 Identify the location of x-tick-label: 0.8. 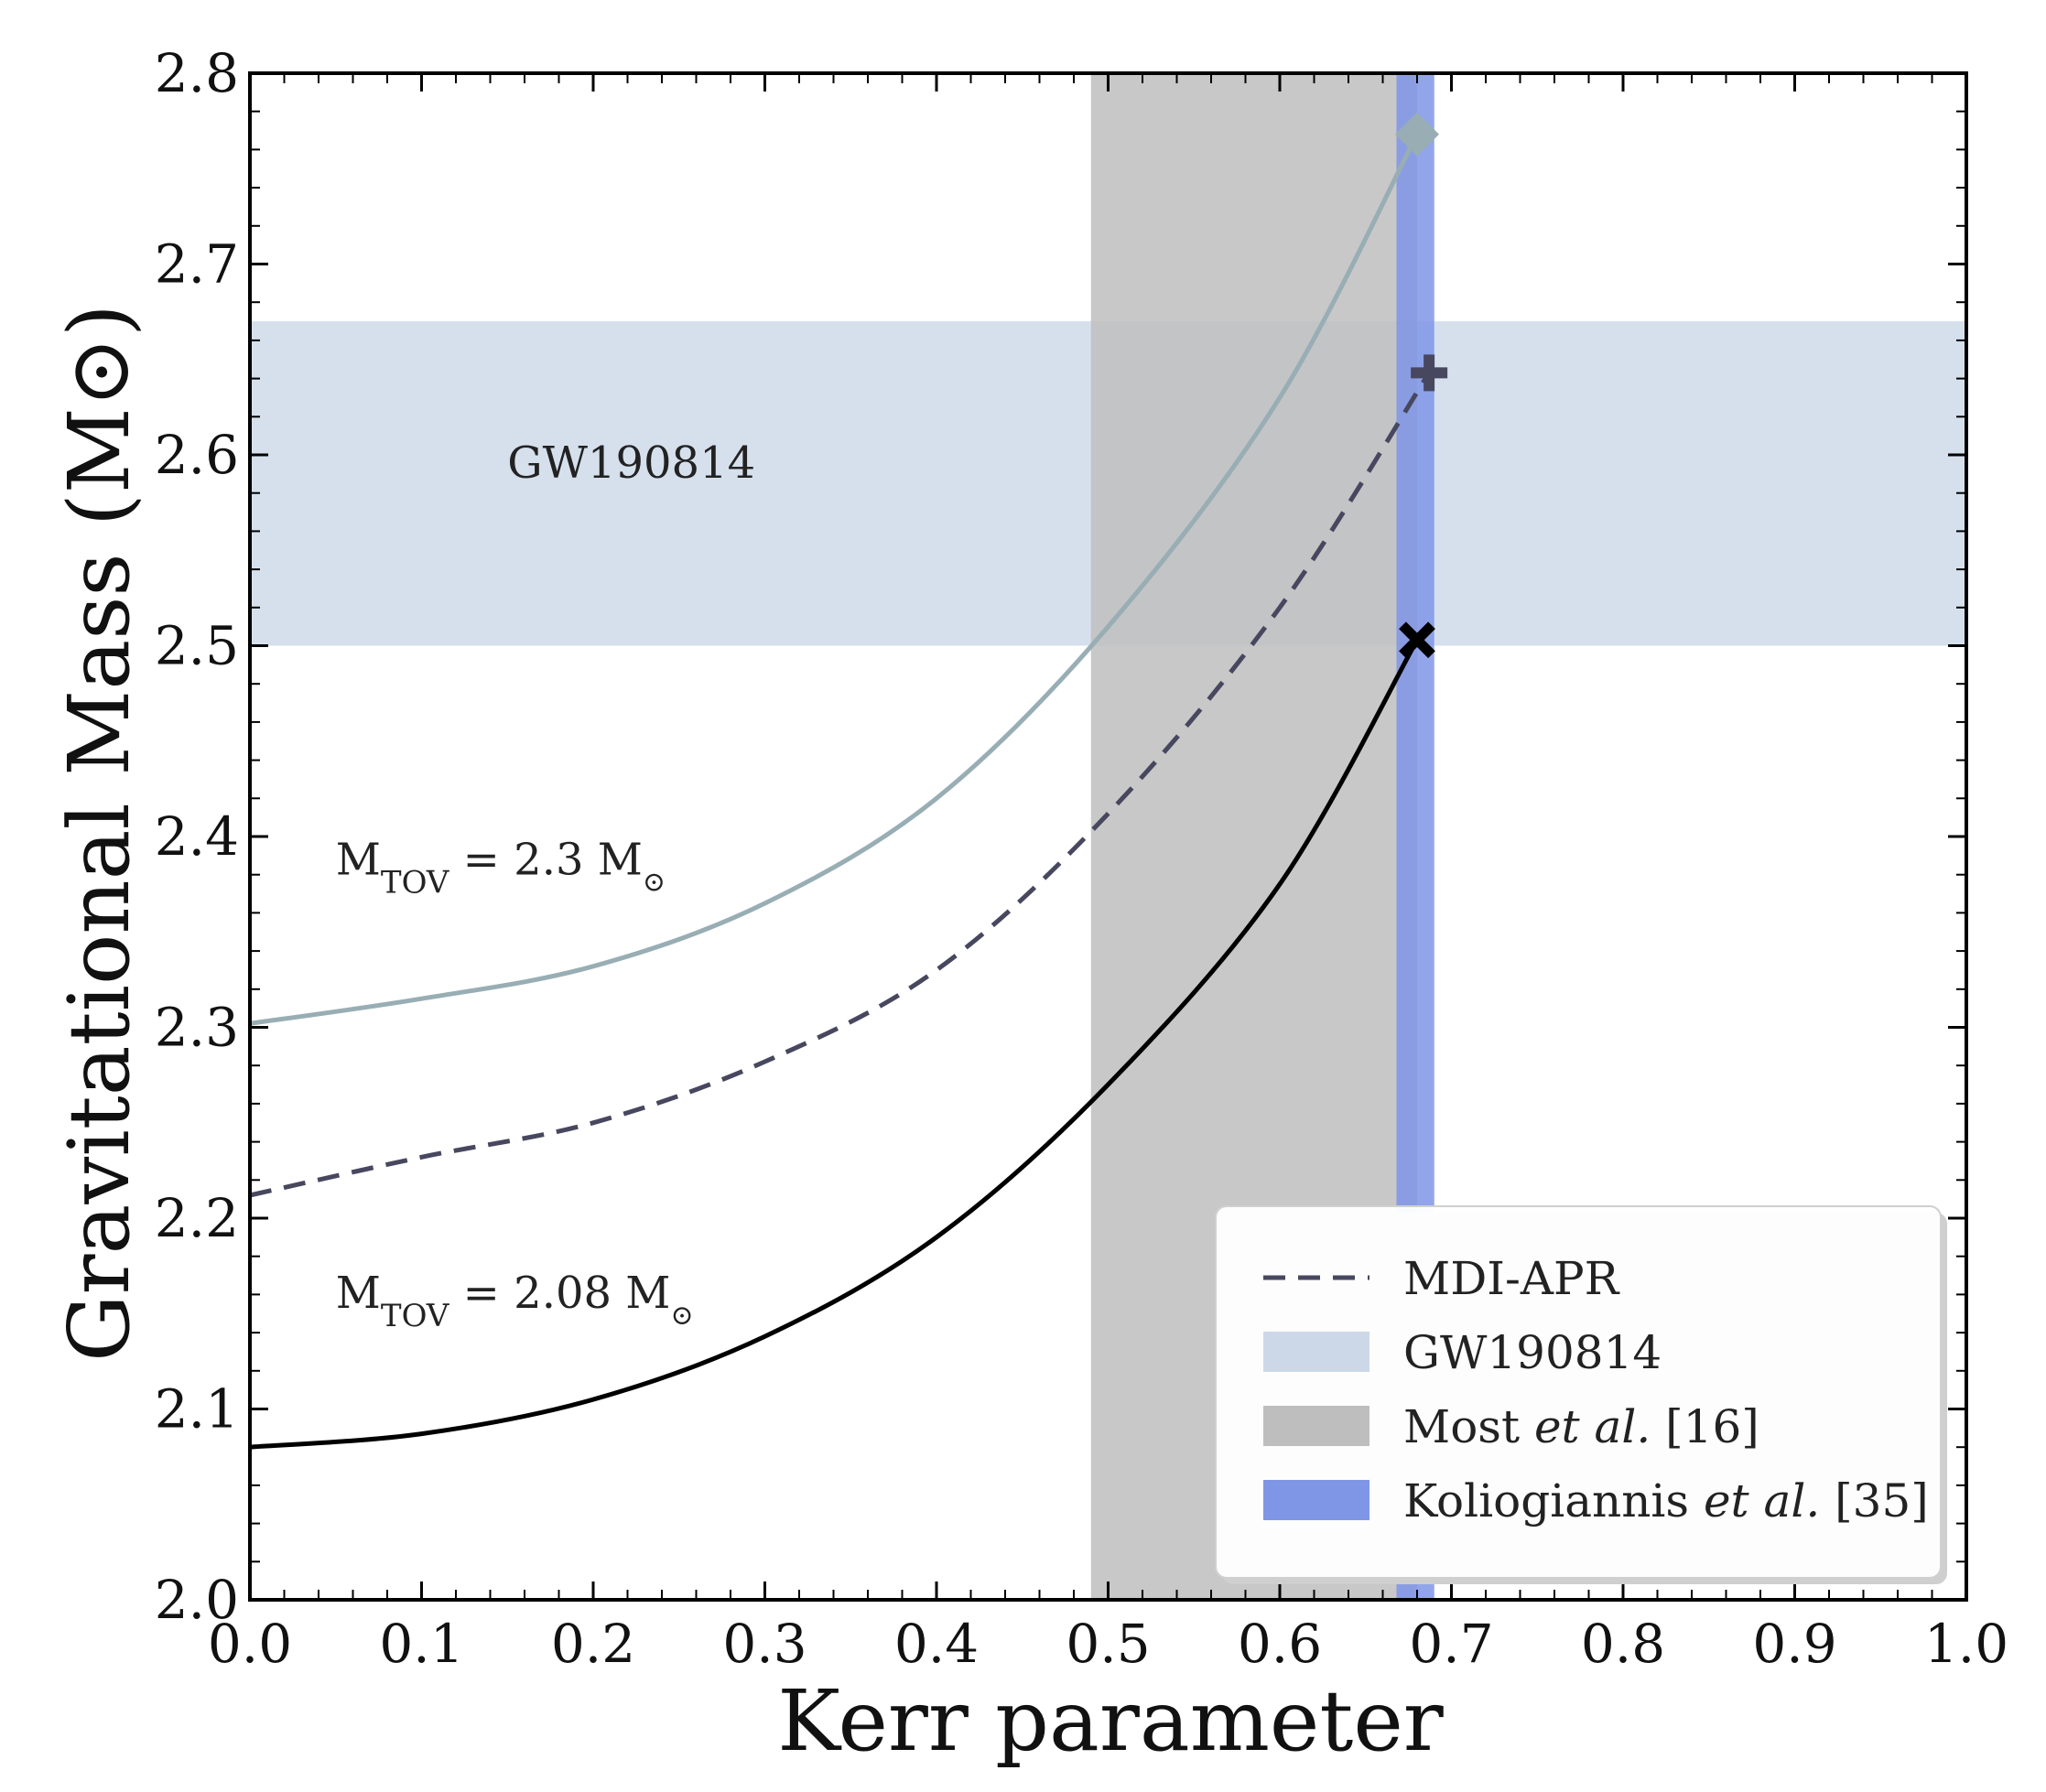
(1623, 1644).